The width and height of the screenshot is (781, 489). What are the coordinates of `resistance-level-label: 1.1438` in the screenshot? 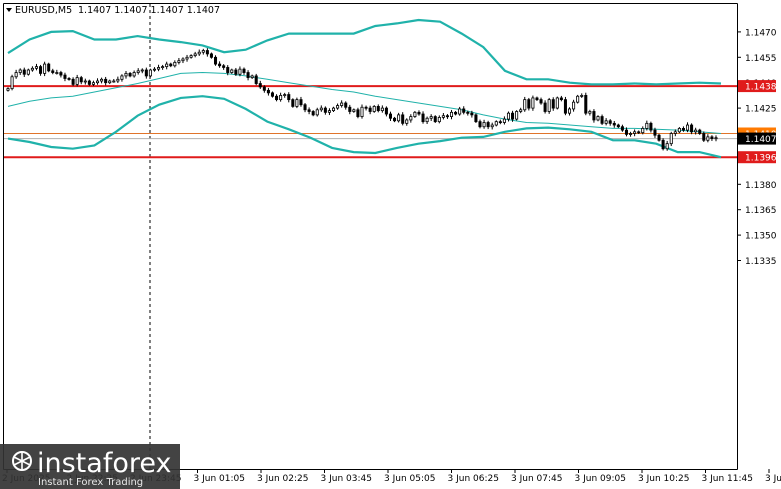 It's located at (757, 86).